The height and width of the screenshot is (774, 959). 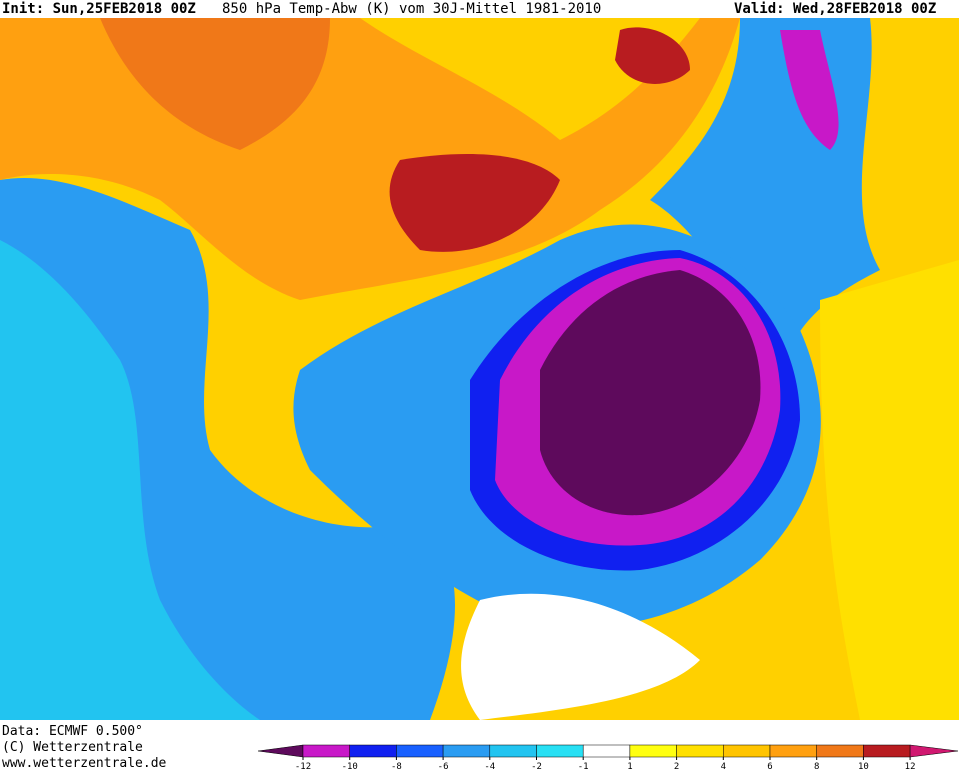 What do you see at coordinates (910, 766) in the screenshot?
I see `legend-tick-label: 12` at bounding box center [910, 766].